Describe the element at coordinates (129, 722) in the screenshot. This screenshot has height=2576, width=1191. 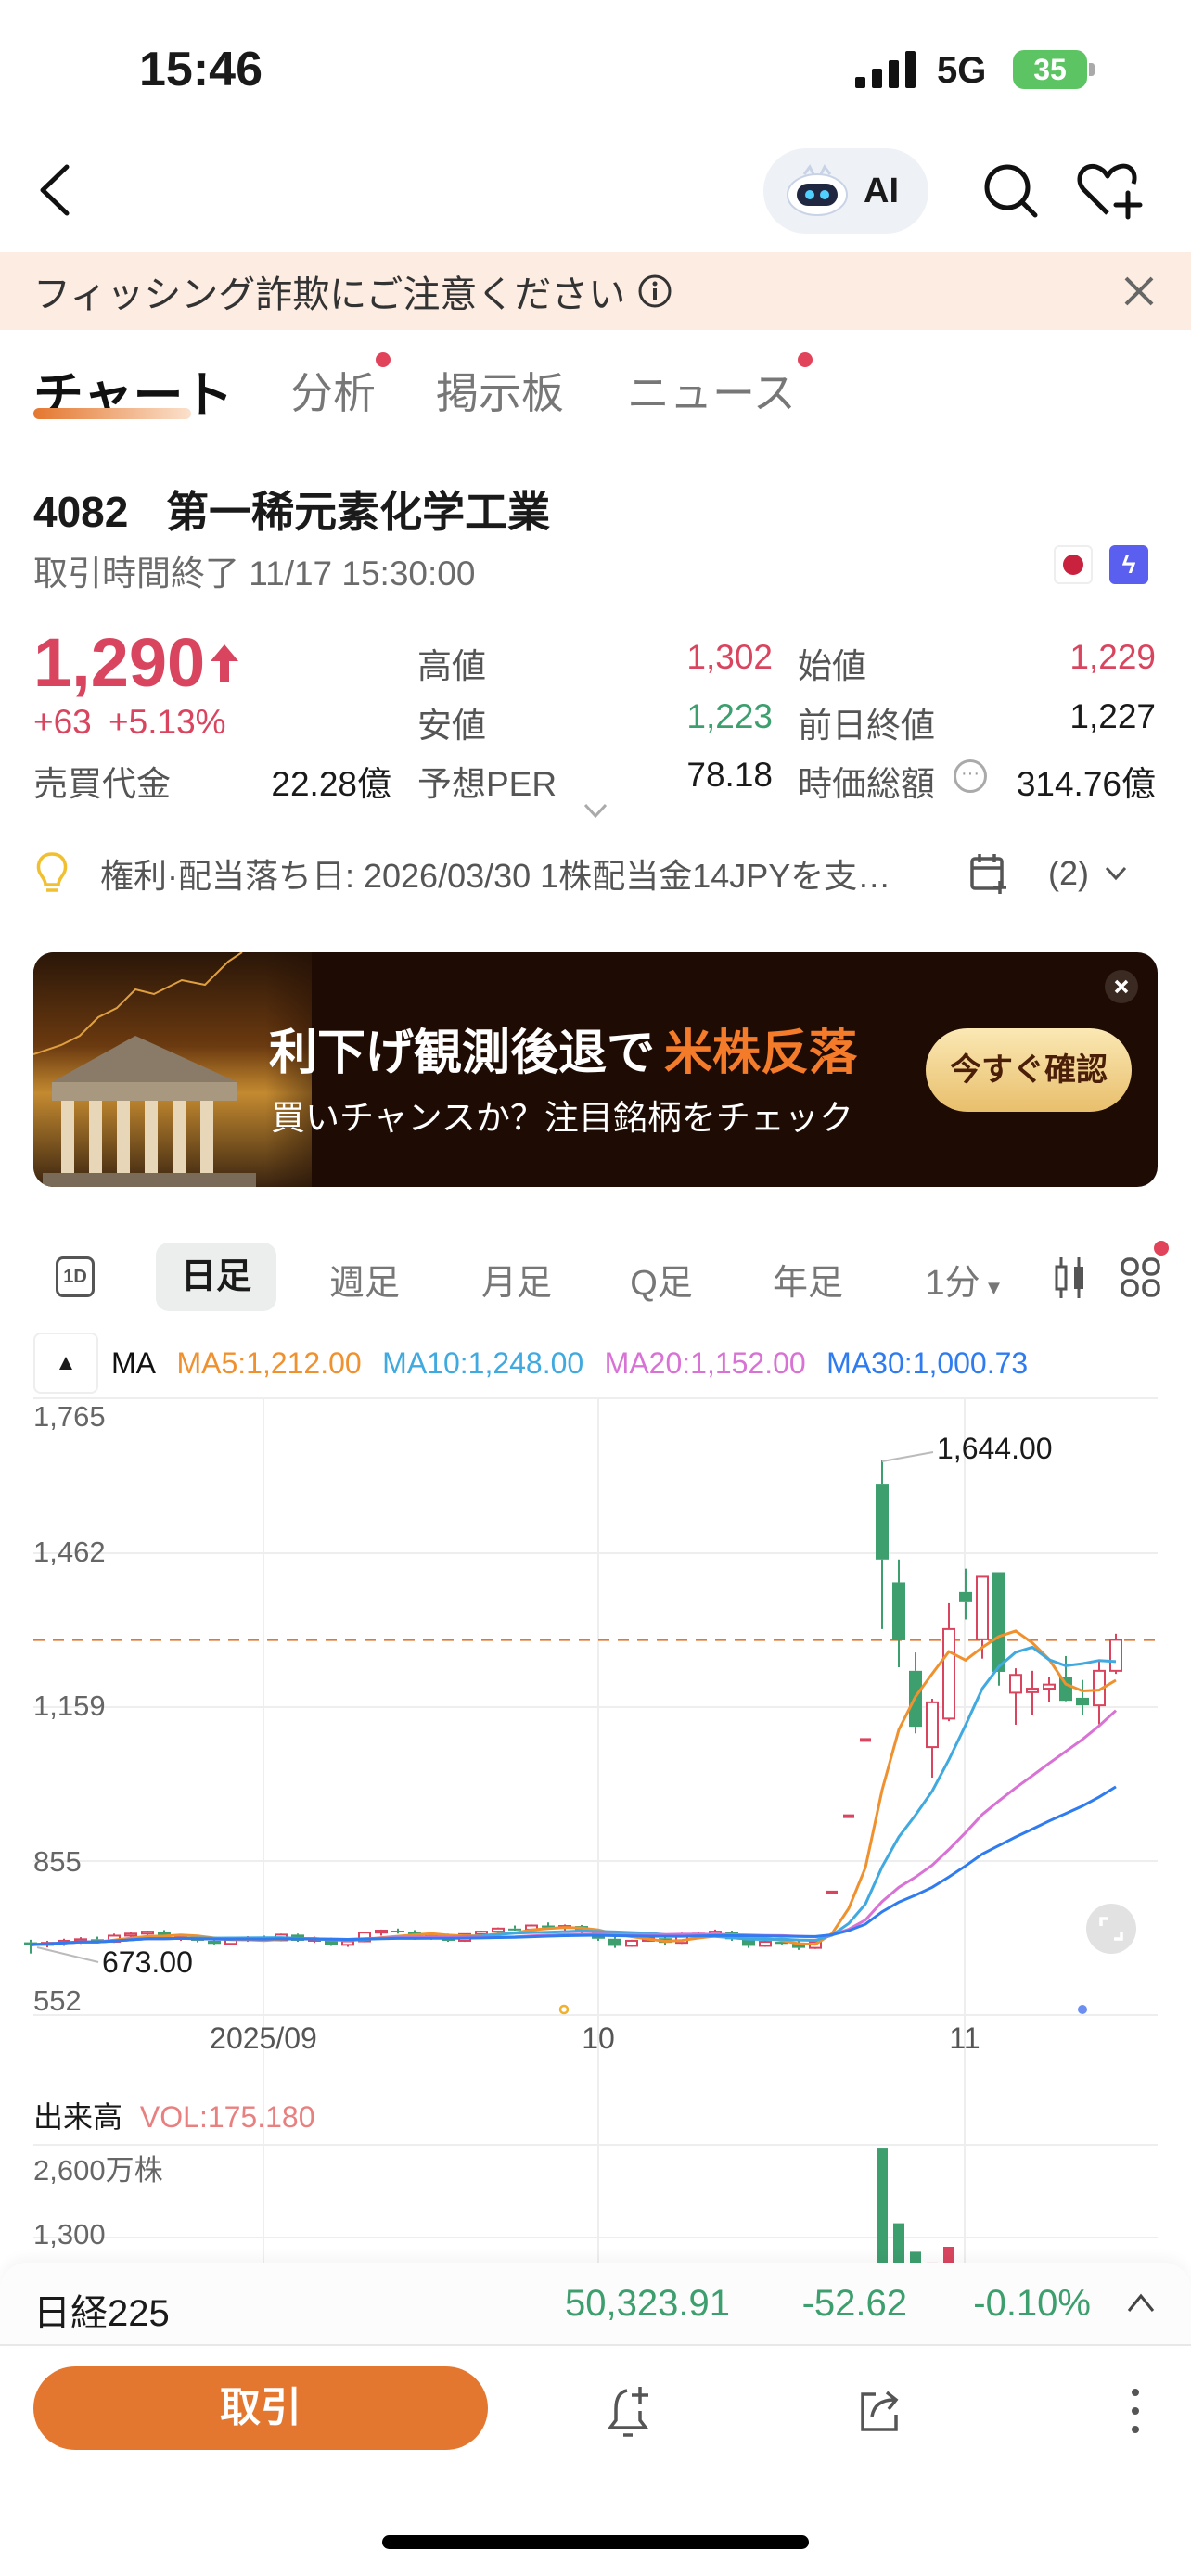
I see `price-change: +63 +5.13%` at that location.